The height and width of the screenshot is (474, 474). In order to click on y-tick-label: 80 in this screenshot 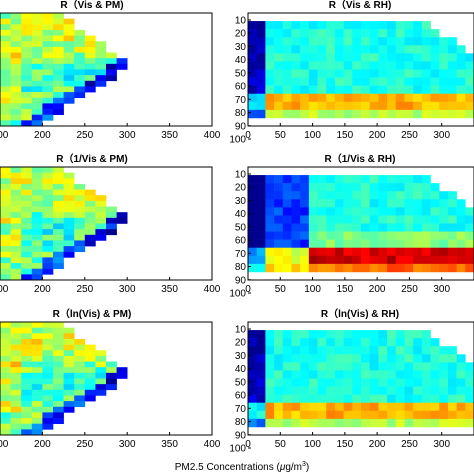, I will do `click(241, 113)`.